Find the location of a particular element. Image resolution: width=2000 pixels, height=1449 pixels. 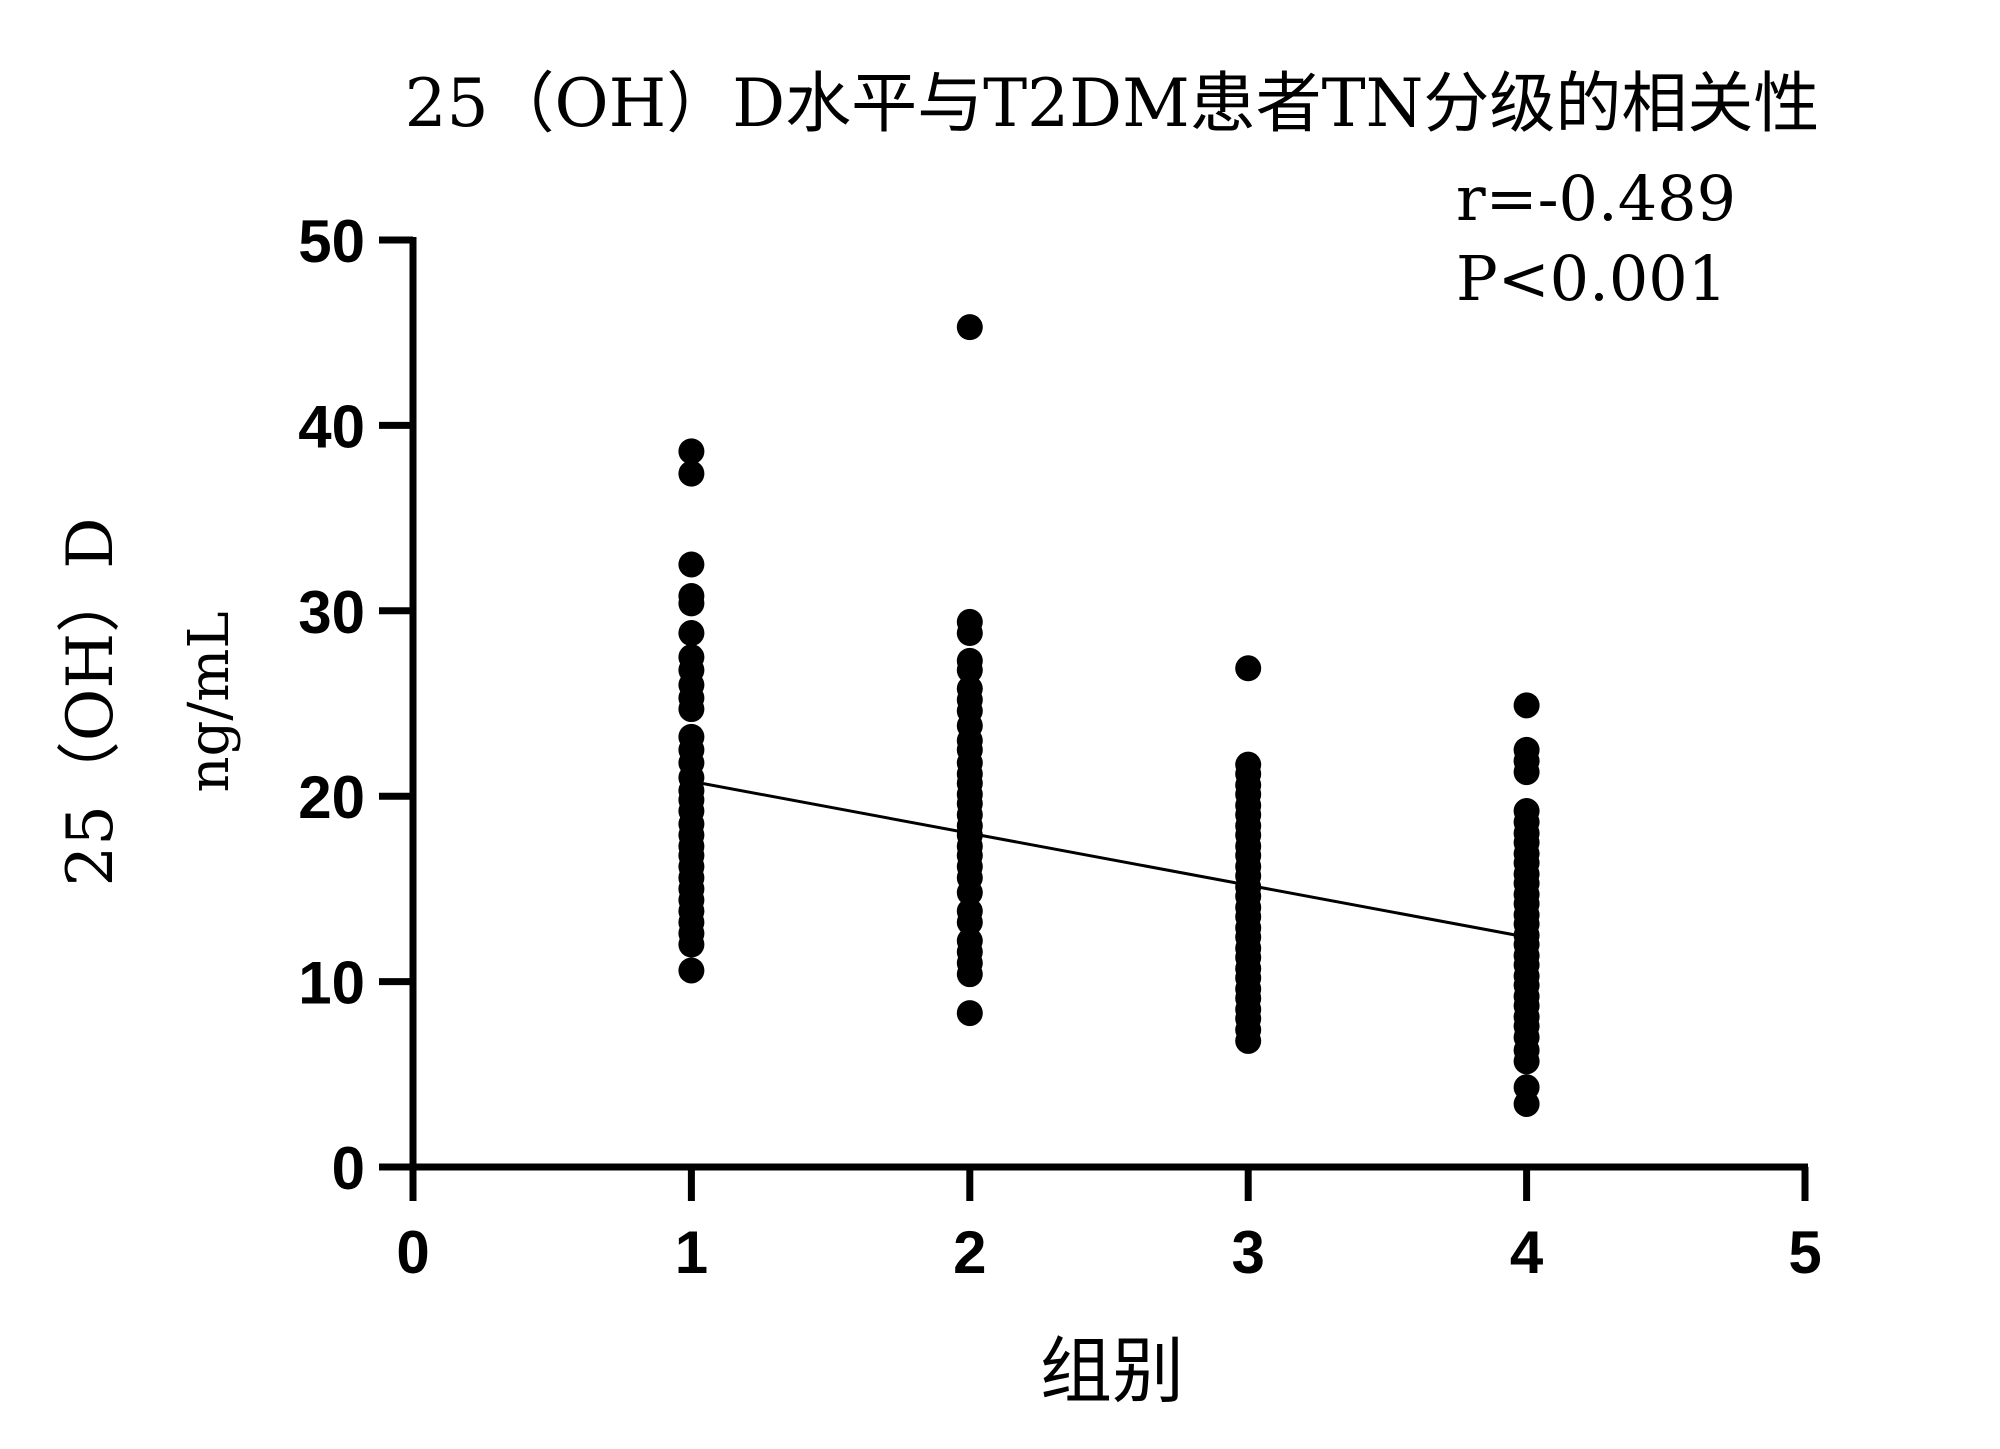

y-tick-label: 40 is located at coordinates (331, 426).